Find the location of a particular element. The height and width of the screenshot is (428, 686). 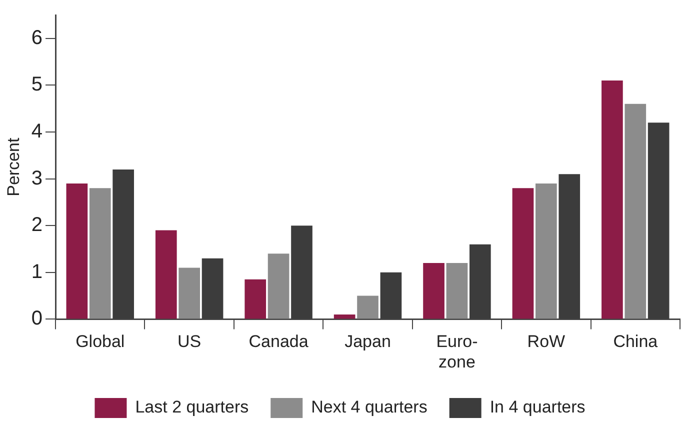

y-tick-label: 2 is located at coordinates (37, 225).